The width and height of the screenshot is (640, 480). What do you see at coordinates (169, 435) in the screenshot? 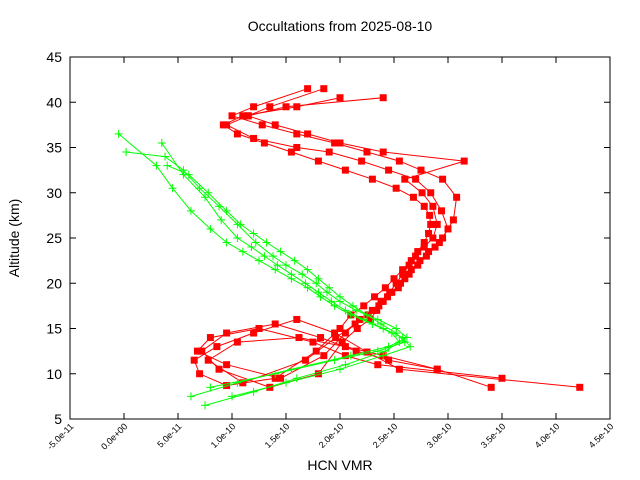
I see `x-tick-label: 5.0e-11` at bounding box center [169, 435].